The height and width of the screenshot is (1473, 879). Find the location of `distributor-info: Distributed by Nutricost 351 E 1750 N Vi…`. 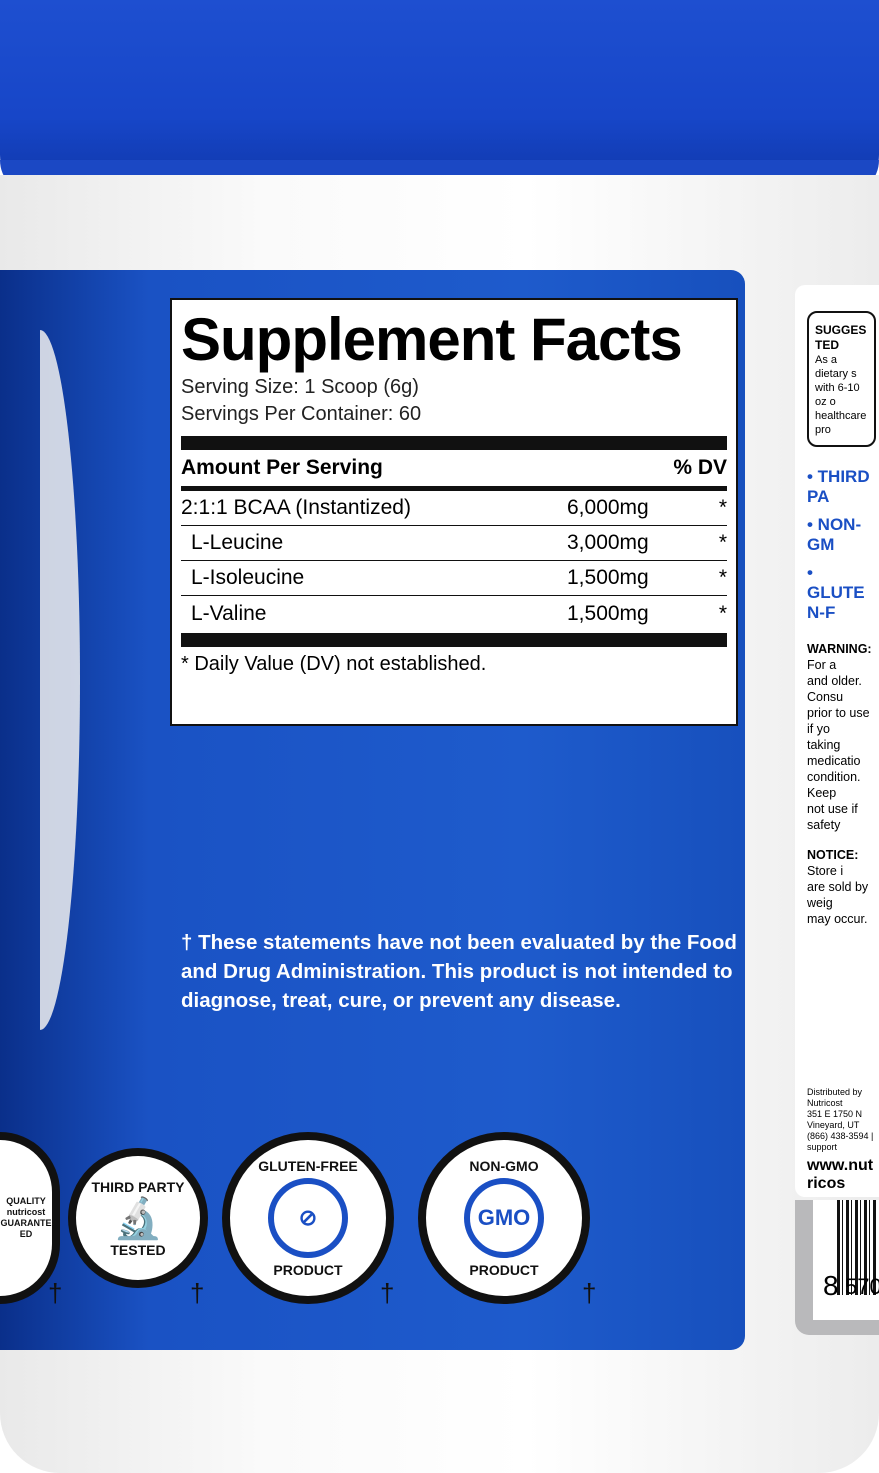

distributor-info: Distributed by Nutricost 351 E 1750 N Vi… is located at coordinates (841, 1120).